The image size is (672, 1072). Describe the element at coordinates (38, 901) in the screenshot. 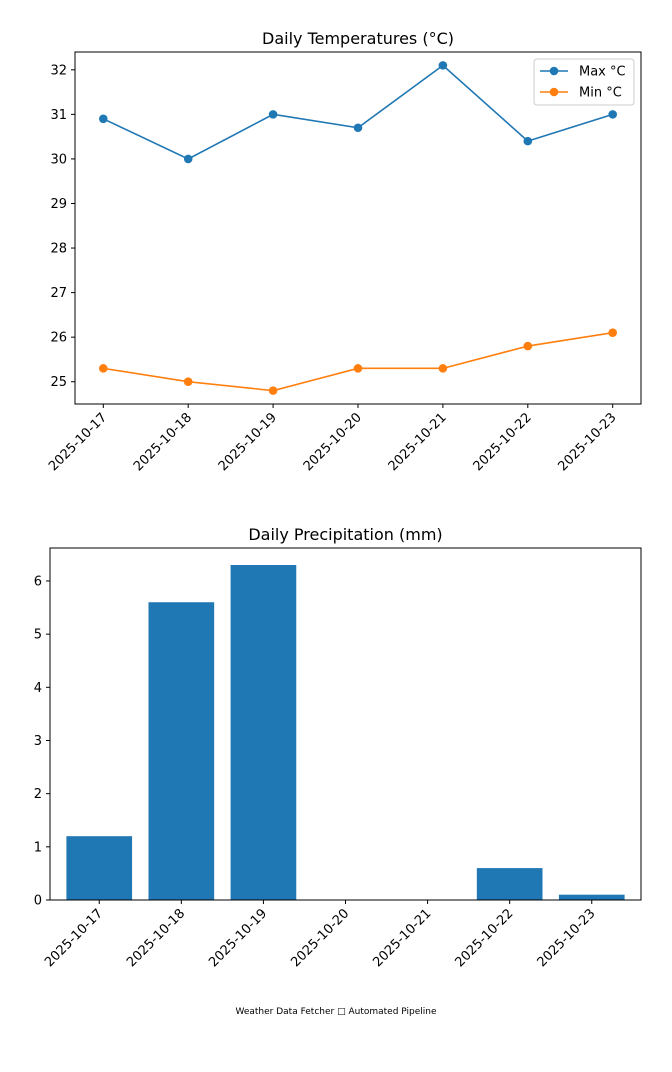

I see `y-tick-label: 0` at that location.